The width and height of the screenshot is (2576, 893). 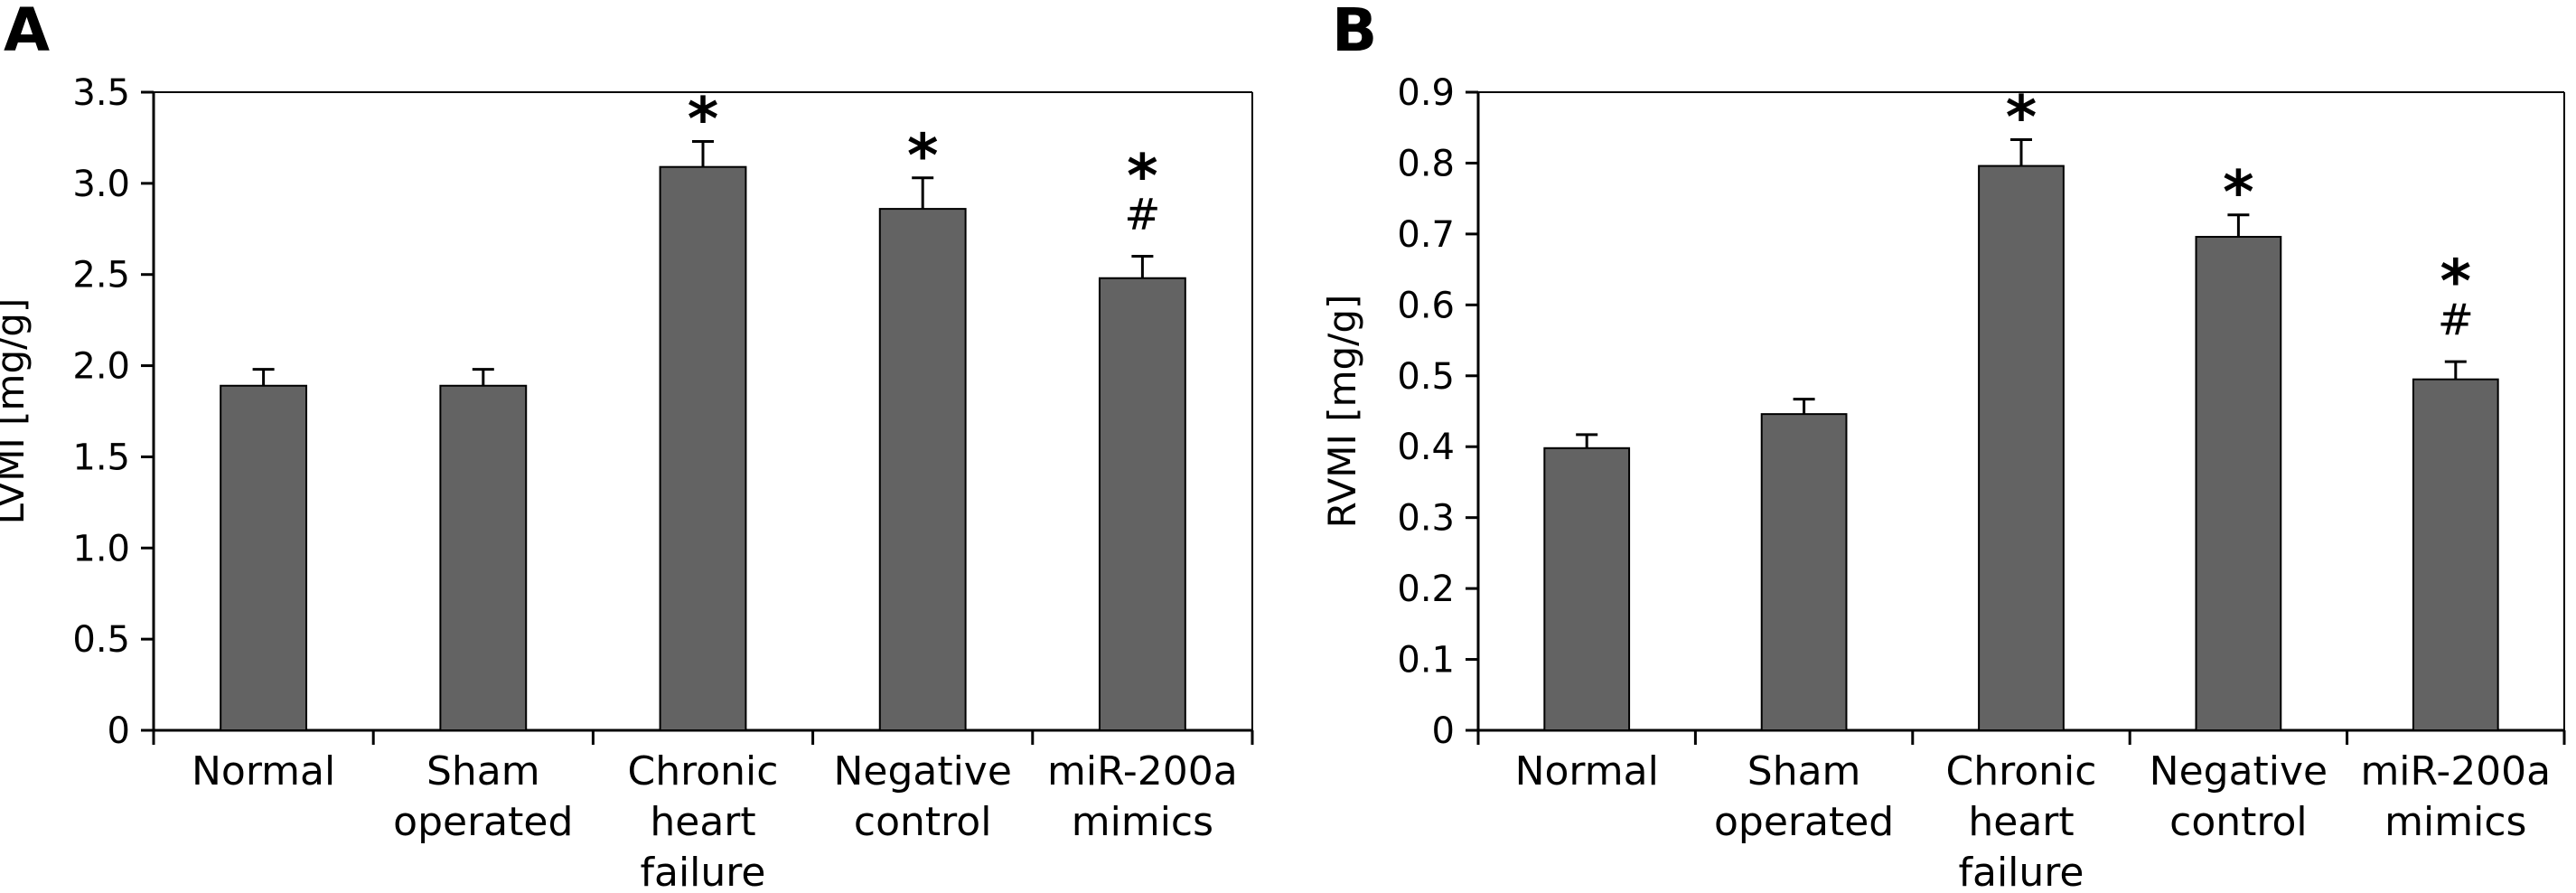 I want to click on panel-b-y-tick-label: 0.4, so click(x=1426, y=448).